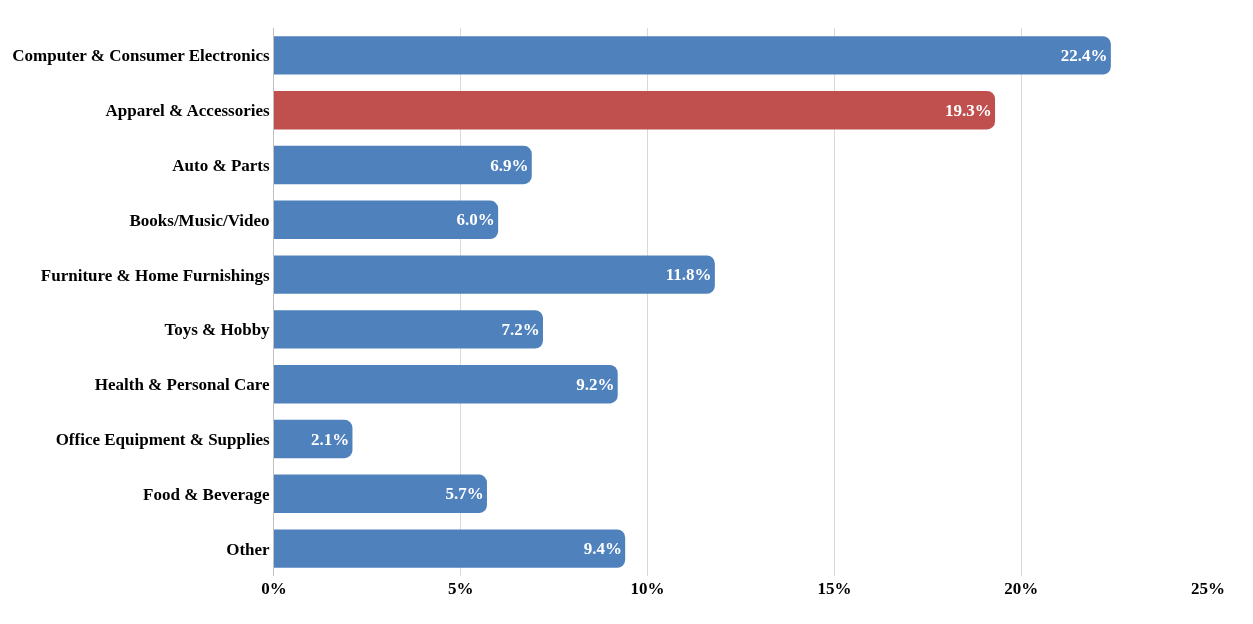 This screenshot has width=1253, height=624. What do you see at coordinates (1208, 588) in the screenshot?
I see `x-tick-label: 25%` at bounding box center [1208, 588].